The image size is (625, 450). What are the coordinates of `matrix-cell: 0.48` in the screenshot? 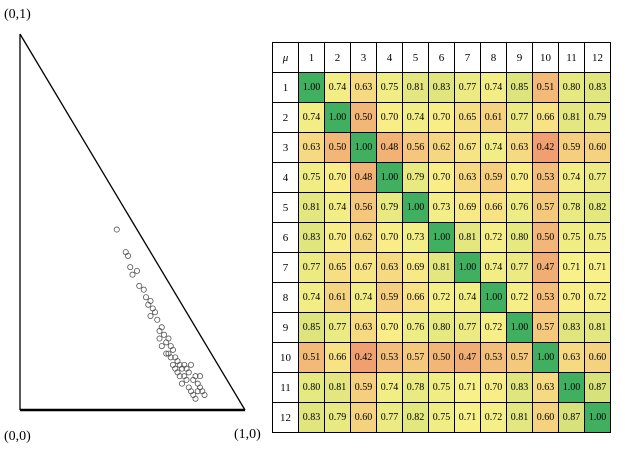 It's located at (389, 147).